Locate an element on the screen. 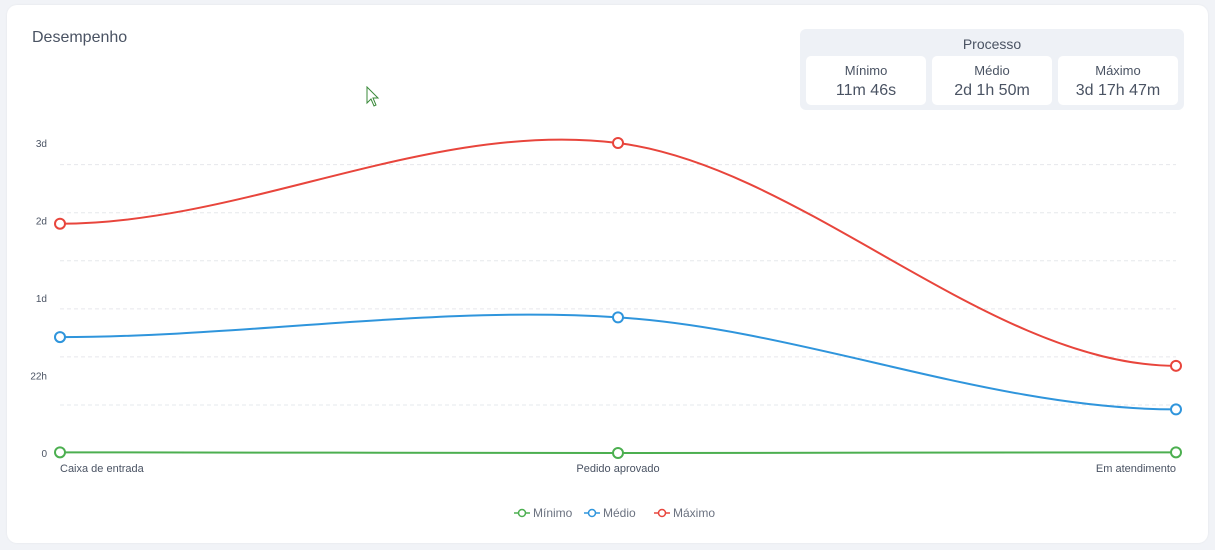  summary-avg: Médio 2d 1h 50m is located at coordinates (992, 80).